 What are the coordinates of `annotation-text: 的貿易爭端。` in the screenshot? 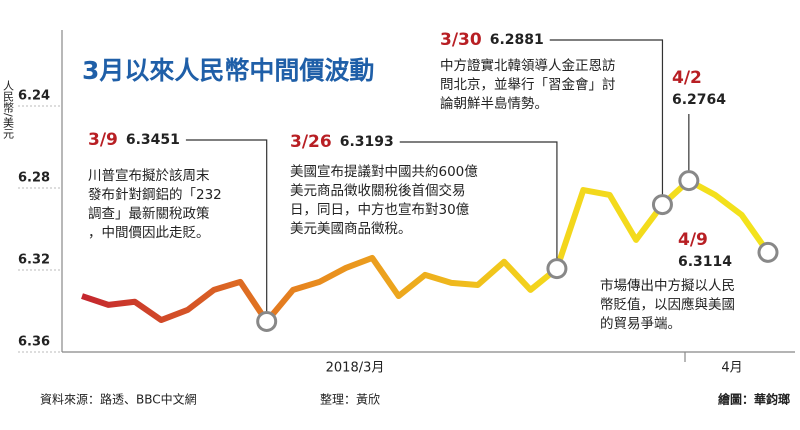 It's located at (640, 324).